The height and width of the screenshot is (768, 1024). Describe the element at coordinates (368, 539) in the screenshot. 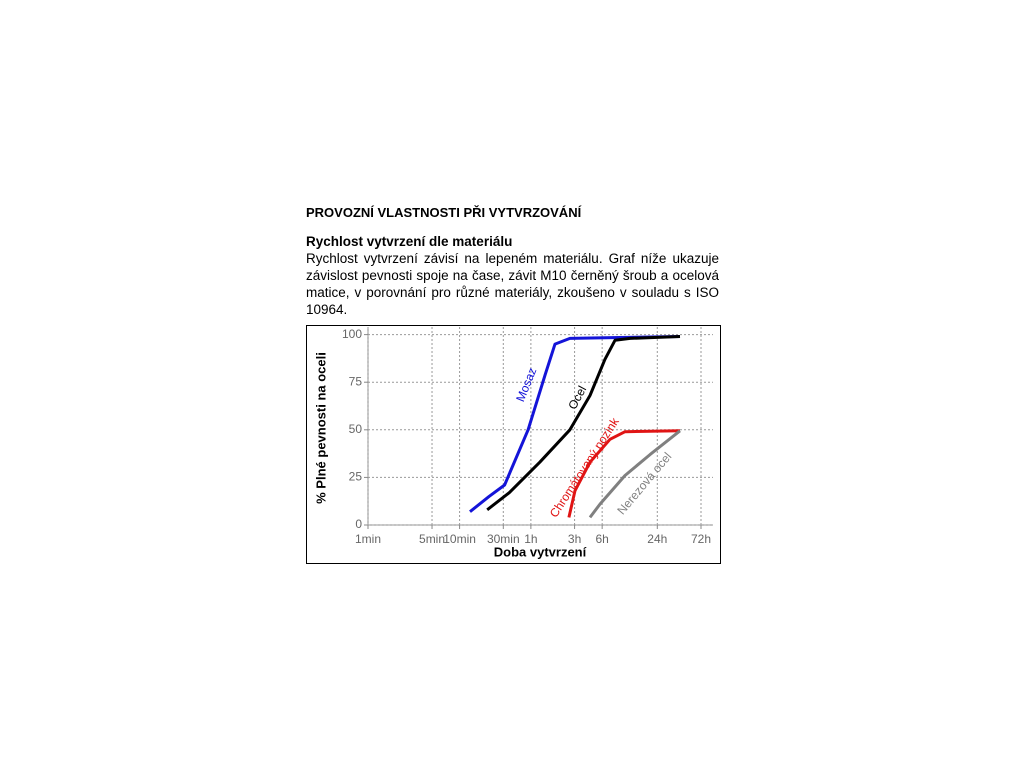

I see `x-tick-label: 1min` at that location.